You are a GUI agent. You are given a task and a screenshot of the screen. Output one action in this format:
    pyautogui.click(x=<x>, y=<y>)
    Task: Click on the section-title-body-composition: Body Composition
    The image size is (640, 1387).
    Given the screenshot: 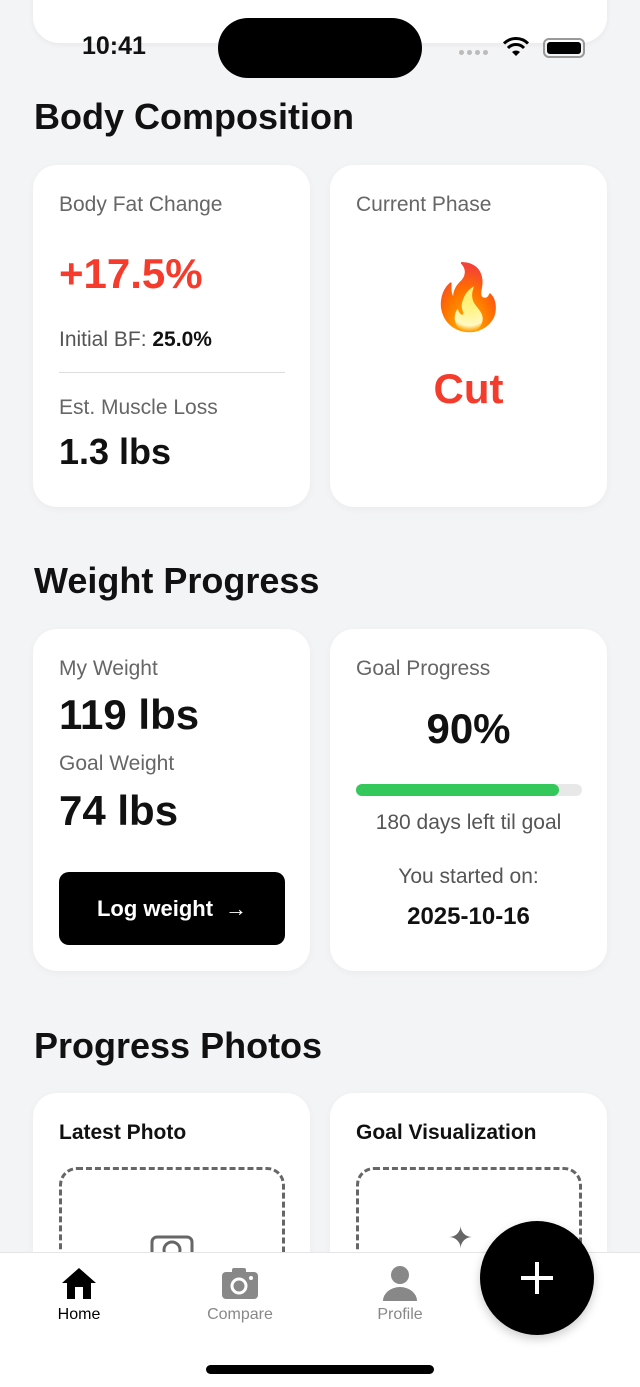 What is the action you would take?
    pyautogui.click(x=194, y=116)
    